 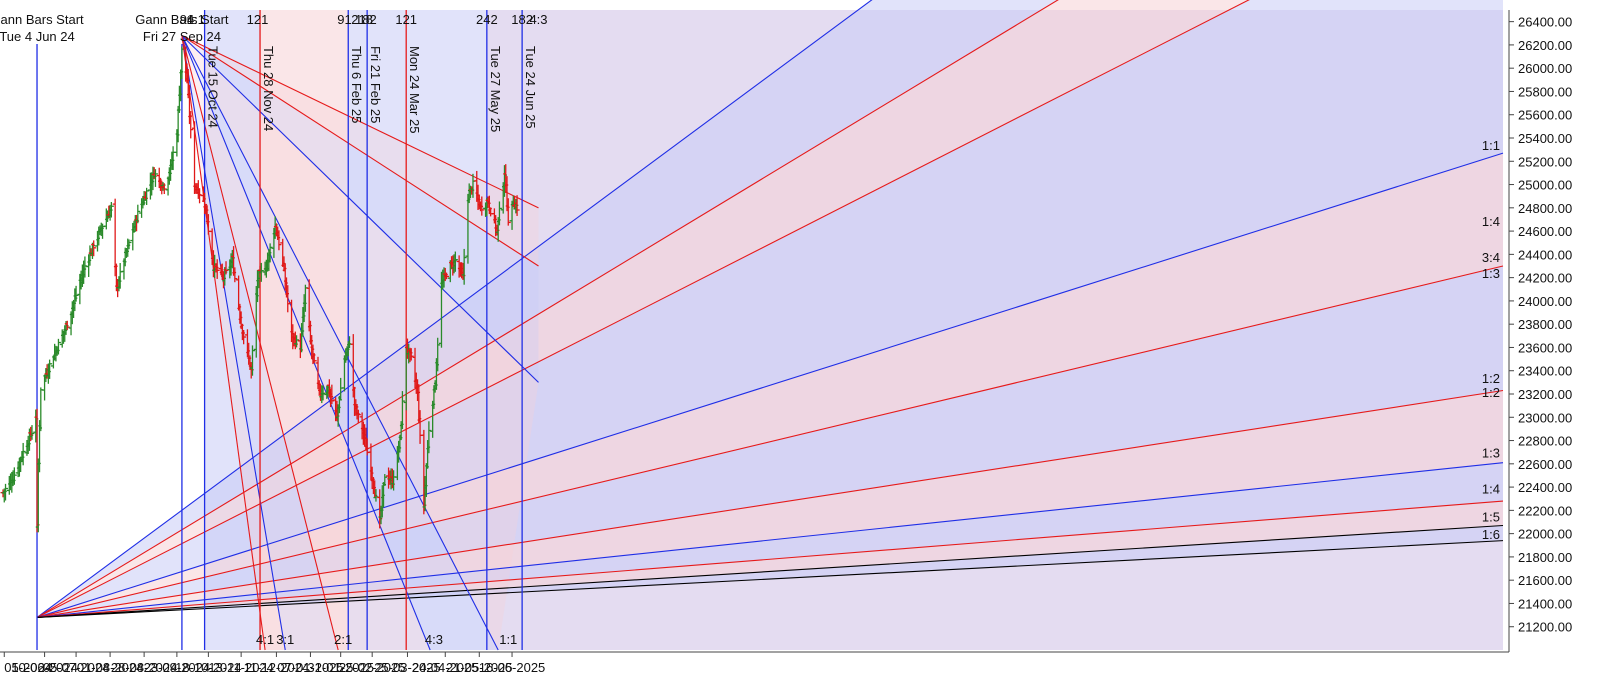 What do you see at coordinates (1545, 45) in the screenshot?
I see `y-tick-label-25: 26200.00` at bounding box center [1545, 45].